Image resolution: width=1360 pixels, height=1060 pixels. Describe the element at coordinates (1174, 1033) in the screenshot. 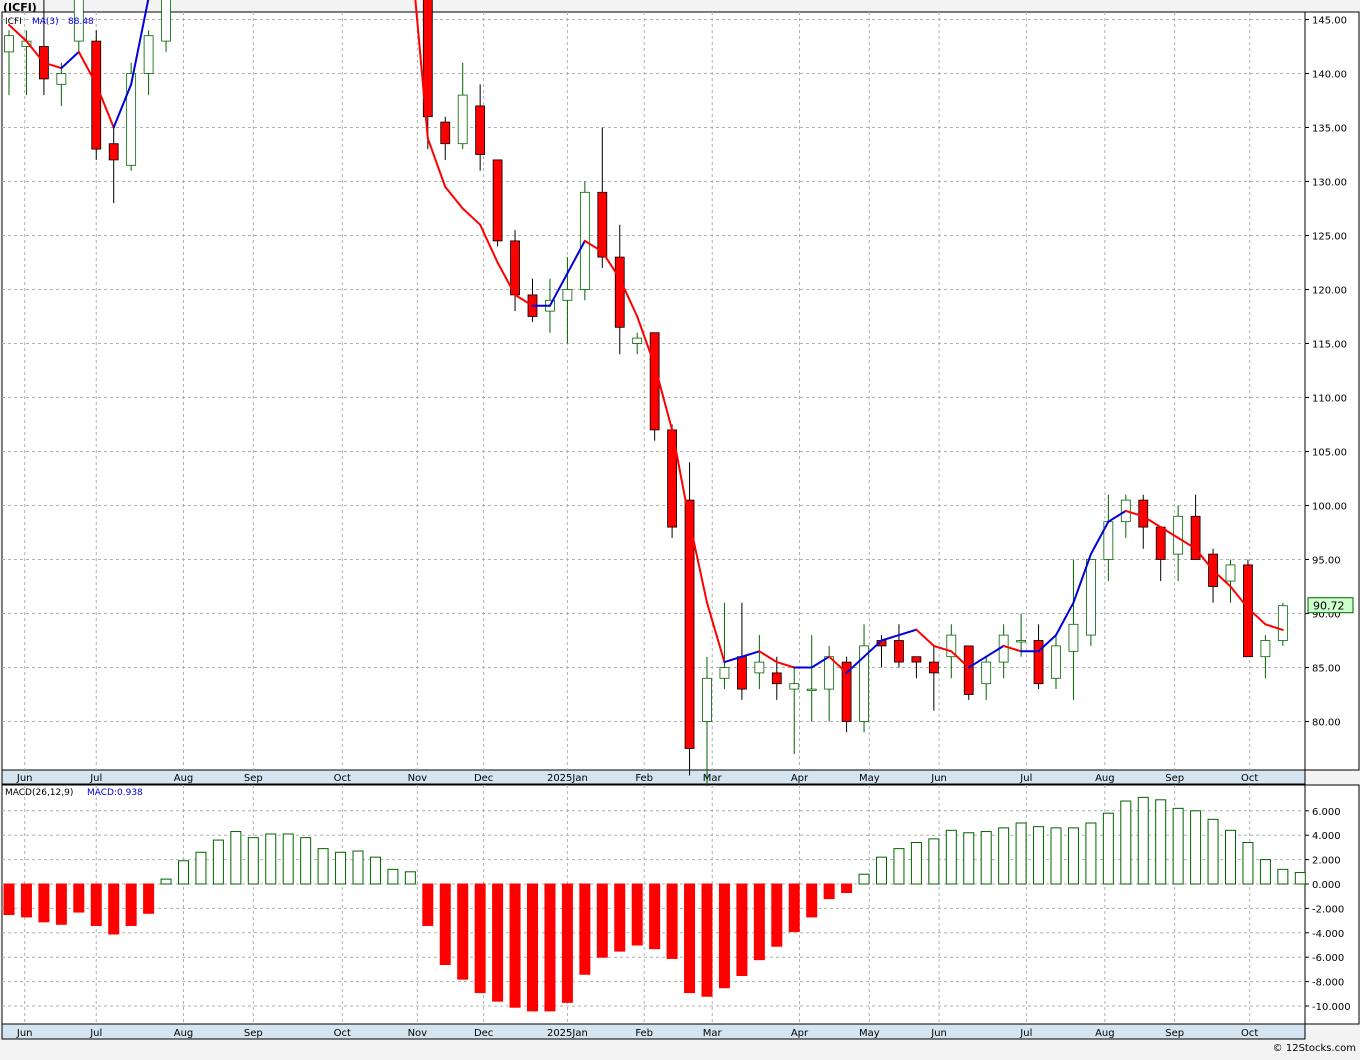

I see `macd-month-label: Sep` at that location.